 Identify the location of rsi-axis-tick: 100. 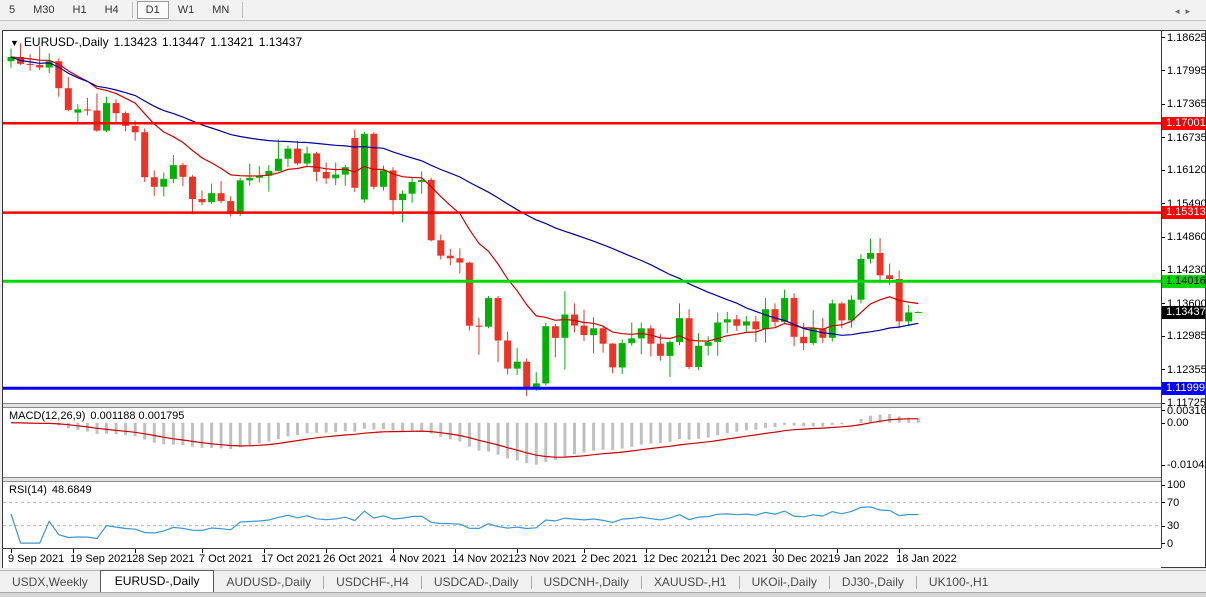
(1176, 485).